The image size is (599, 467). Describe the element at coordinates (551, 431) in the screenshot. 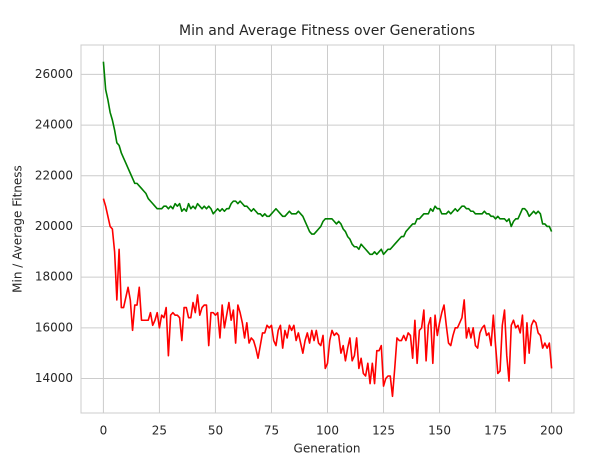

I see `x-tick-label: 200` at that location.